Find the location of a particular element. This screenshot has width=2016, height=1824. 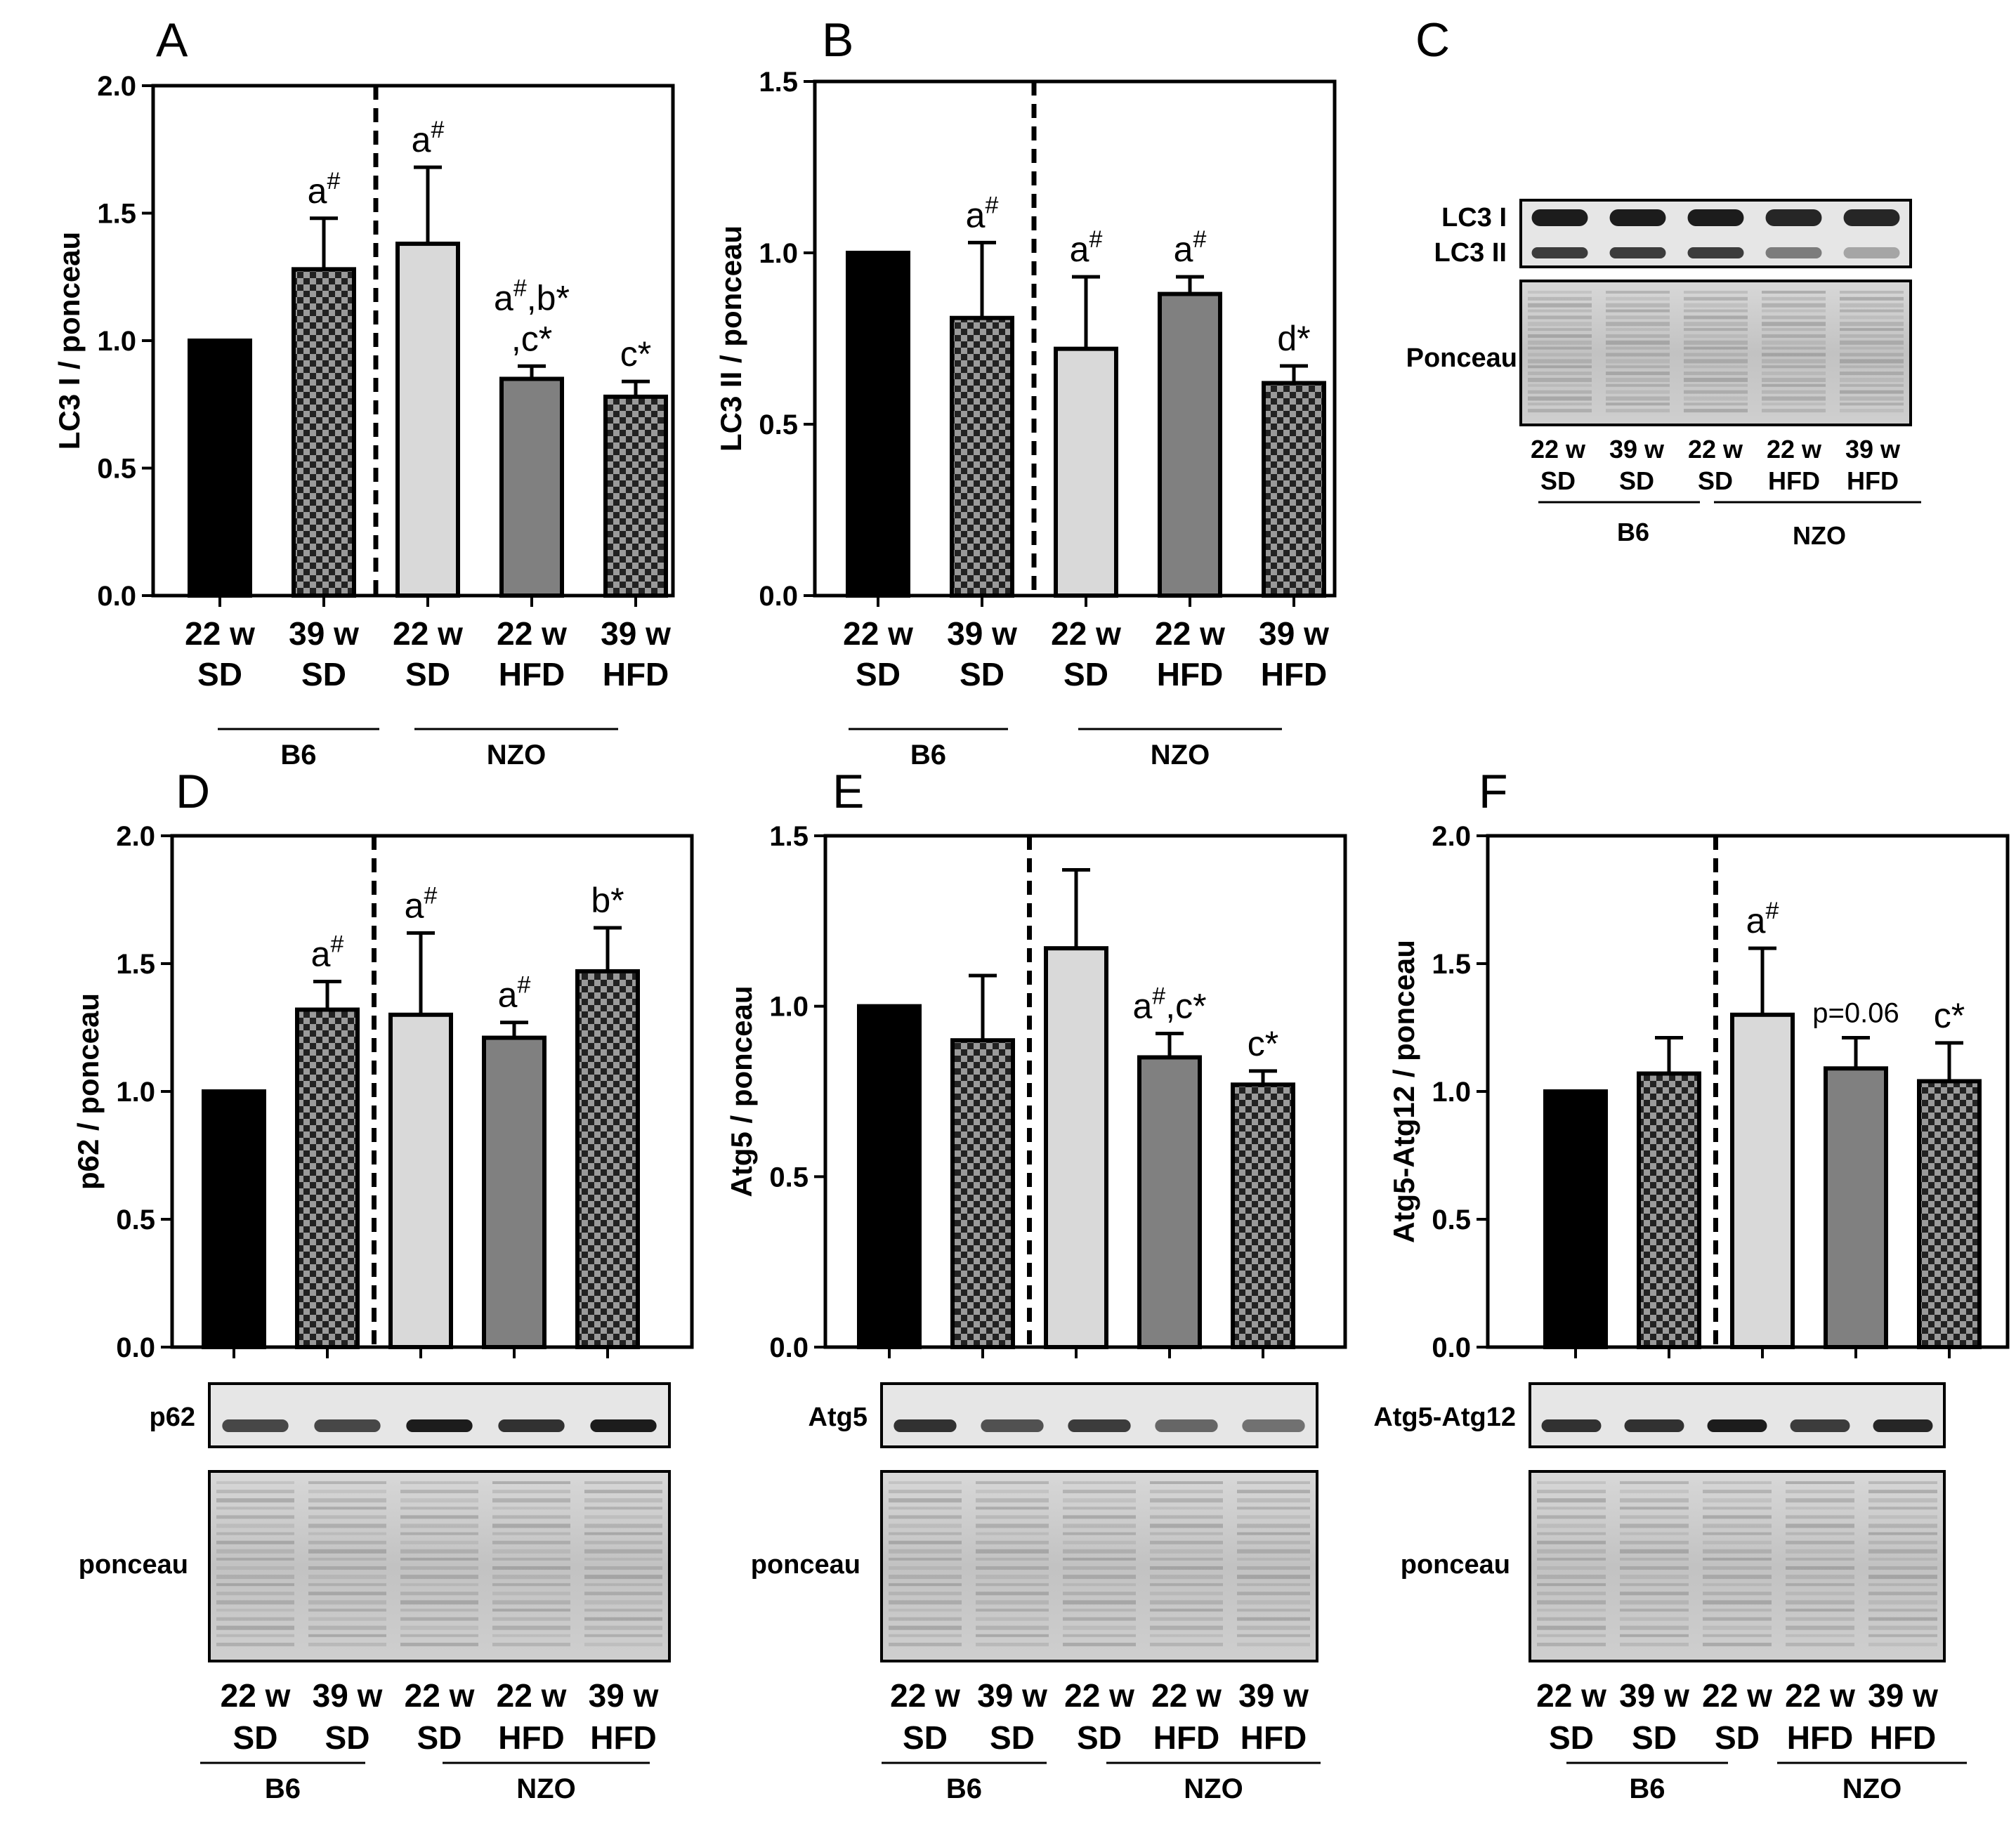

y-tick-label: 1.0 is located at coordinates (116, 341).